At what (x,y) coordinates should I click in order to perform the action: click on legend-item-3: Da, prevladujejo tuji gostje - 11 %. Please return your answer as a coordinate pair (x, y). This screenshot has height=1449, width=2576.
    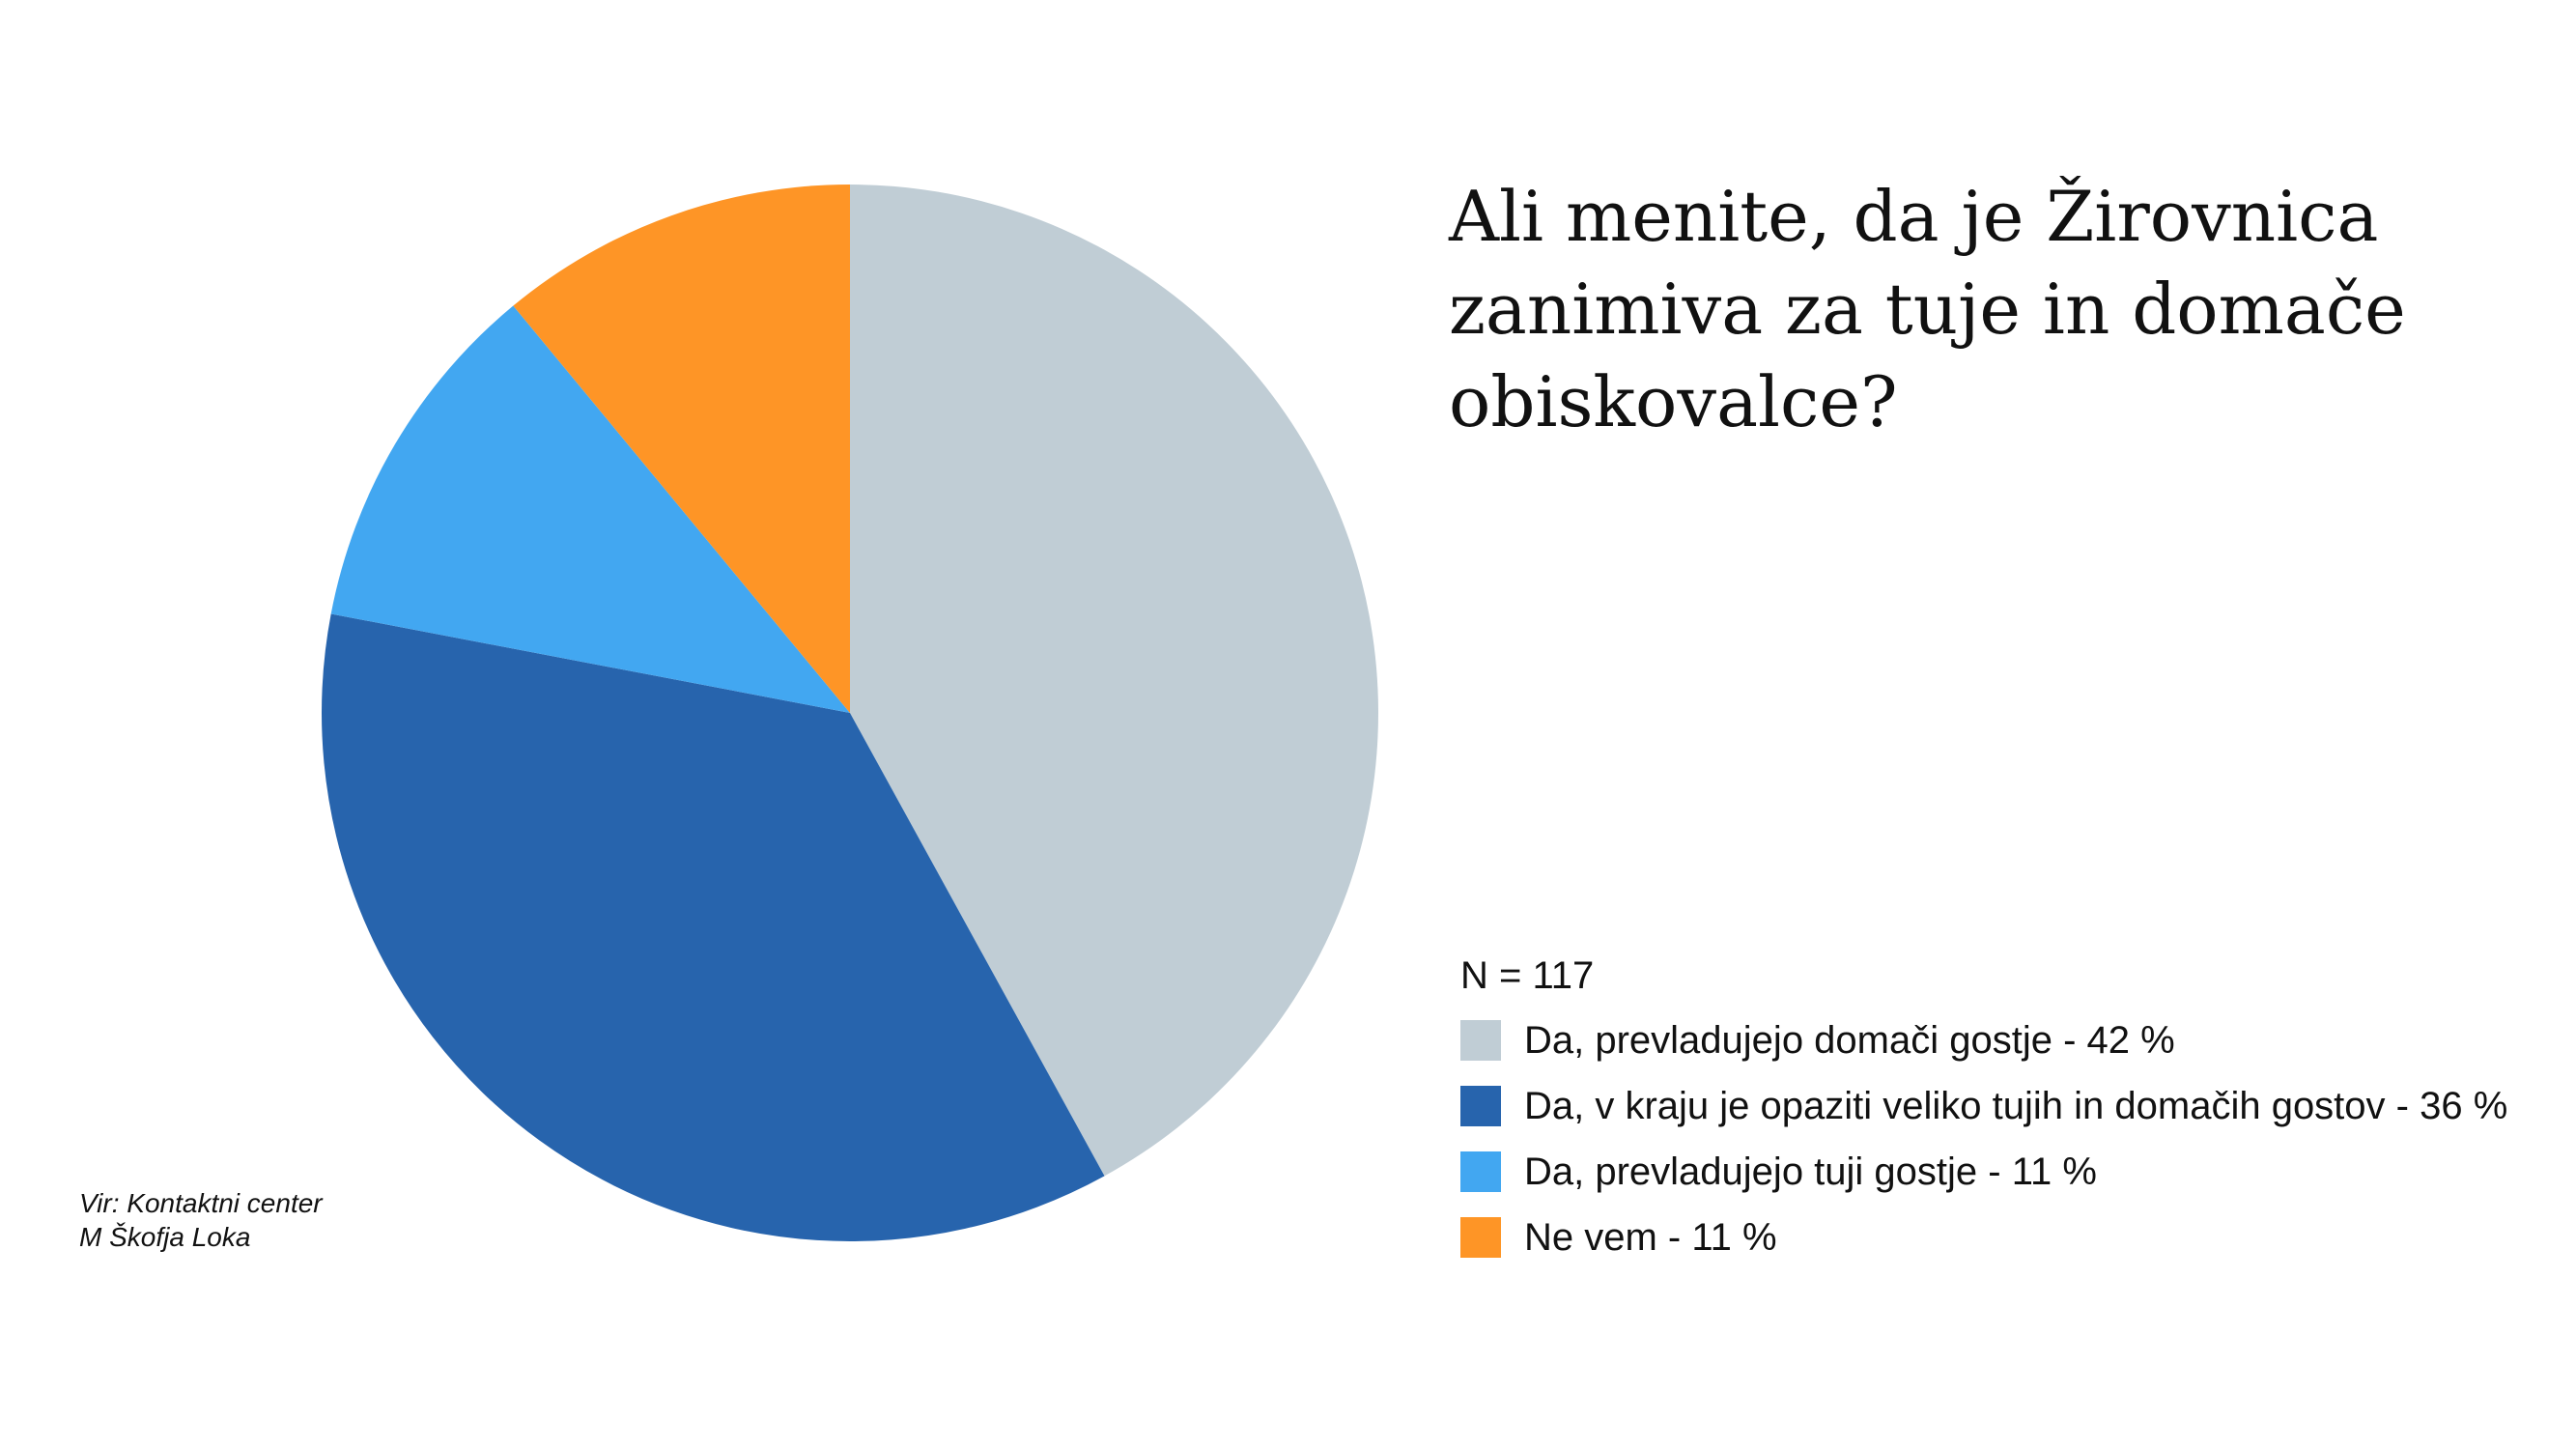
    Looking at the image, I should click on (2015, 1172).